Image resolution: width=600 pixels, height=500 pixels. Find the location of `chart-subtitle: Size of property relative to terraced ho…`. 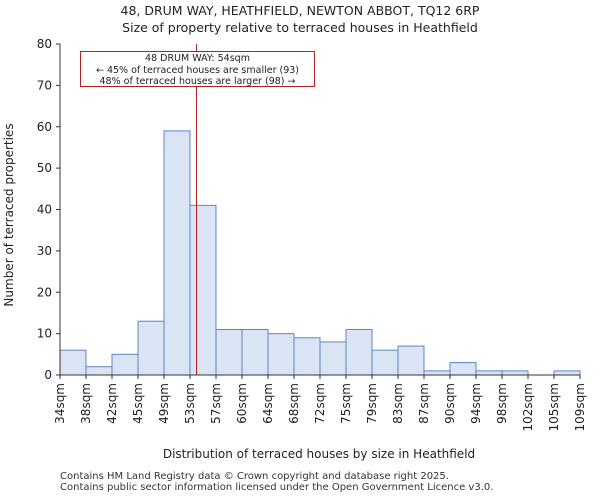

chart-subtitle: Size of property relative to terraced ho… is located at coordinates (300, 27).